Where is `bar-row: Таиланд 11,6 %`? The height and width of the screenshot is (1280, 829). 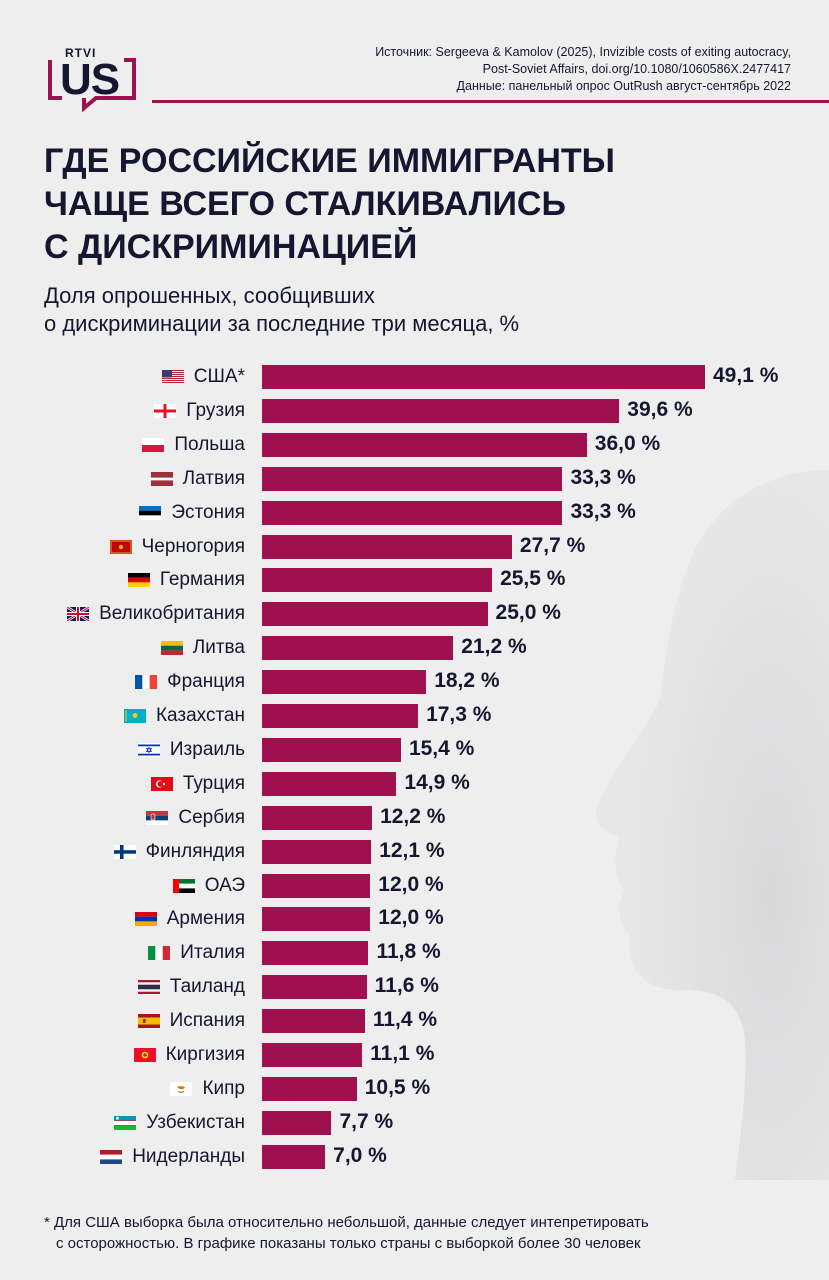 bar-row: Таиланд 11,6 % is located at coordinates (414, 987).